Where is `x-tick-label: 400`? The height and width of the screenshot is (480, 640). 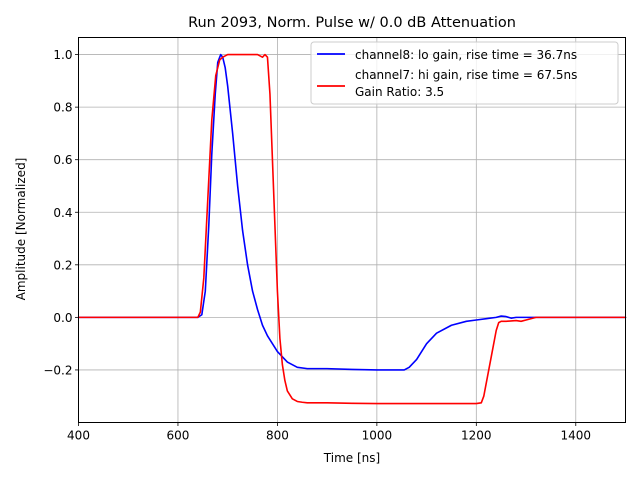
x-tick-label: 400 is located at coordinates (78, 436).